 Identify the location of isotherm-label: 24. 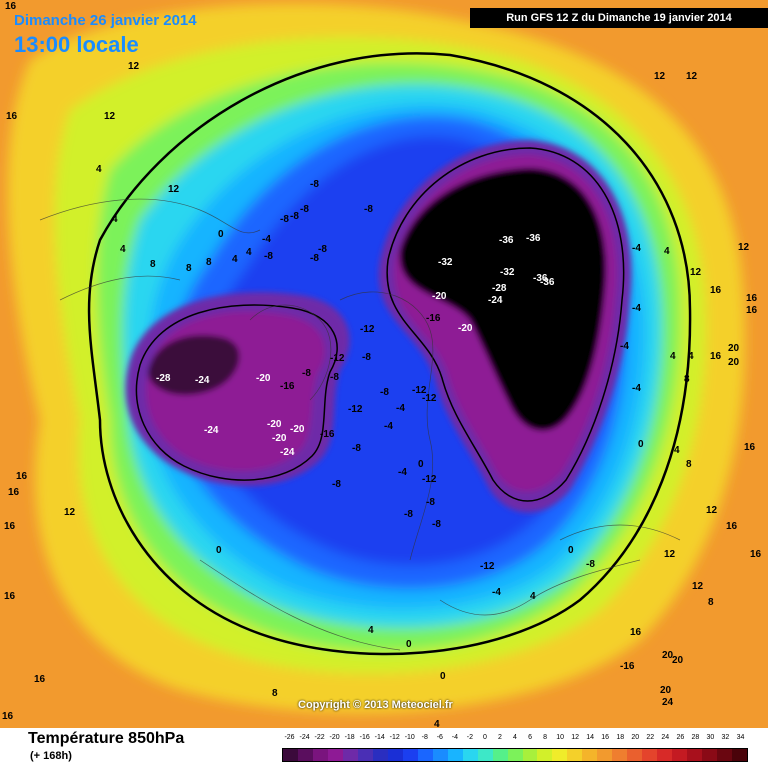
(668, 702).